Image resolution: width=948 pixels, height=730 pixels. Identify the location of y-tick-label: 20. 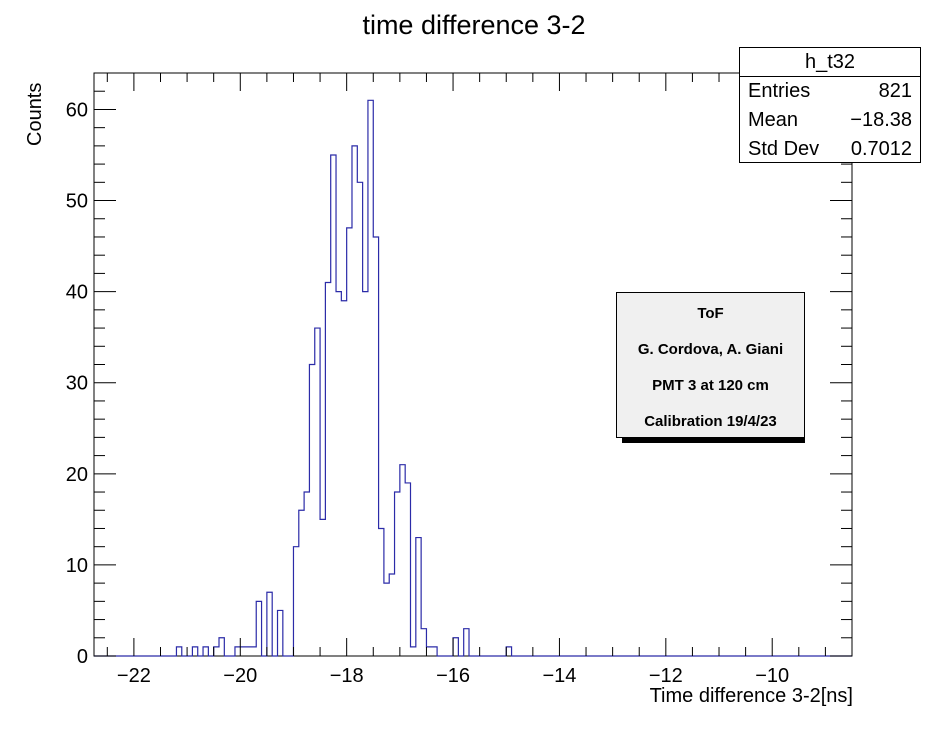
(77, 475).